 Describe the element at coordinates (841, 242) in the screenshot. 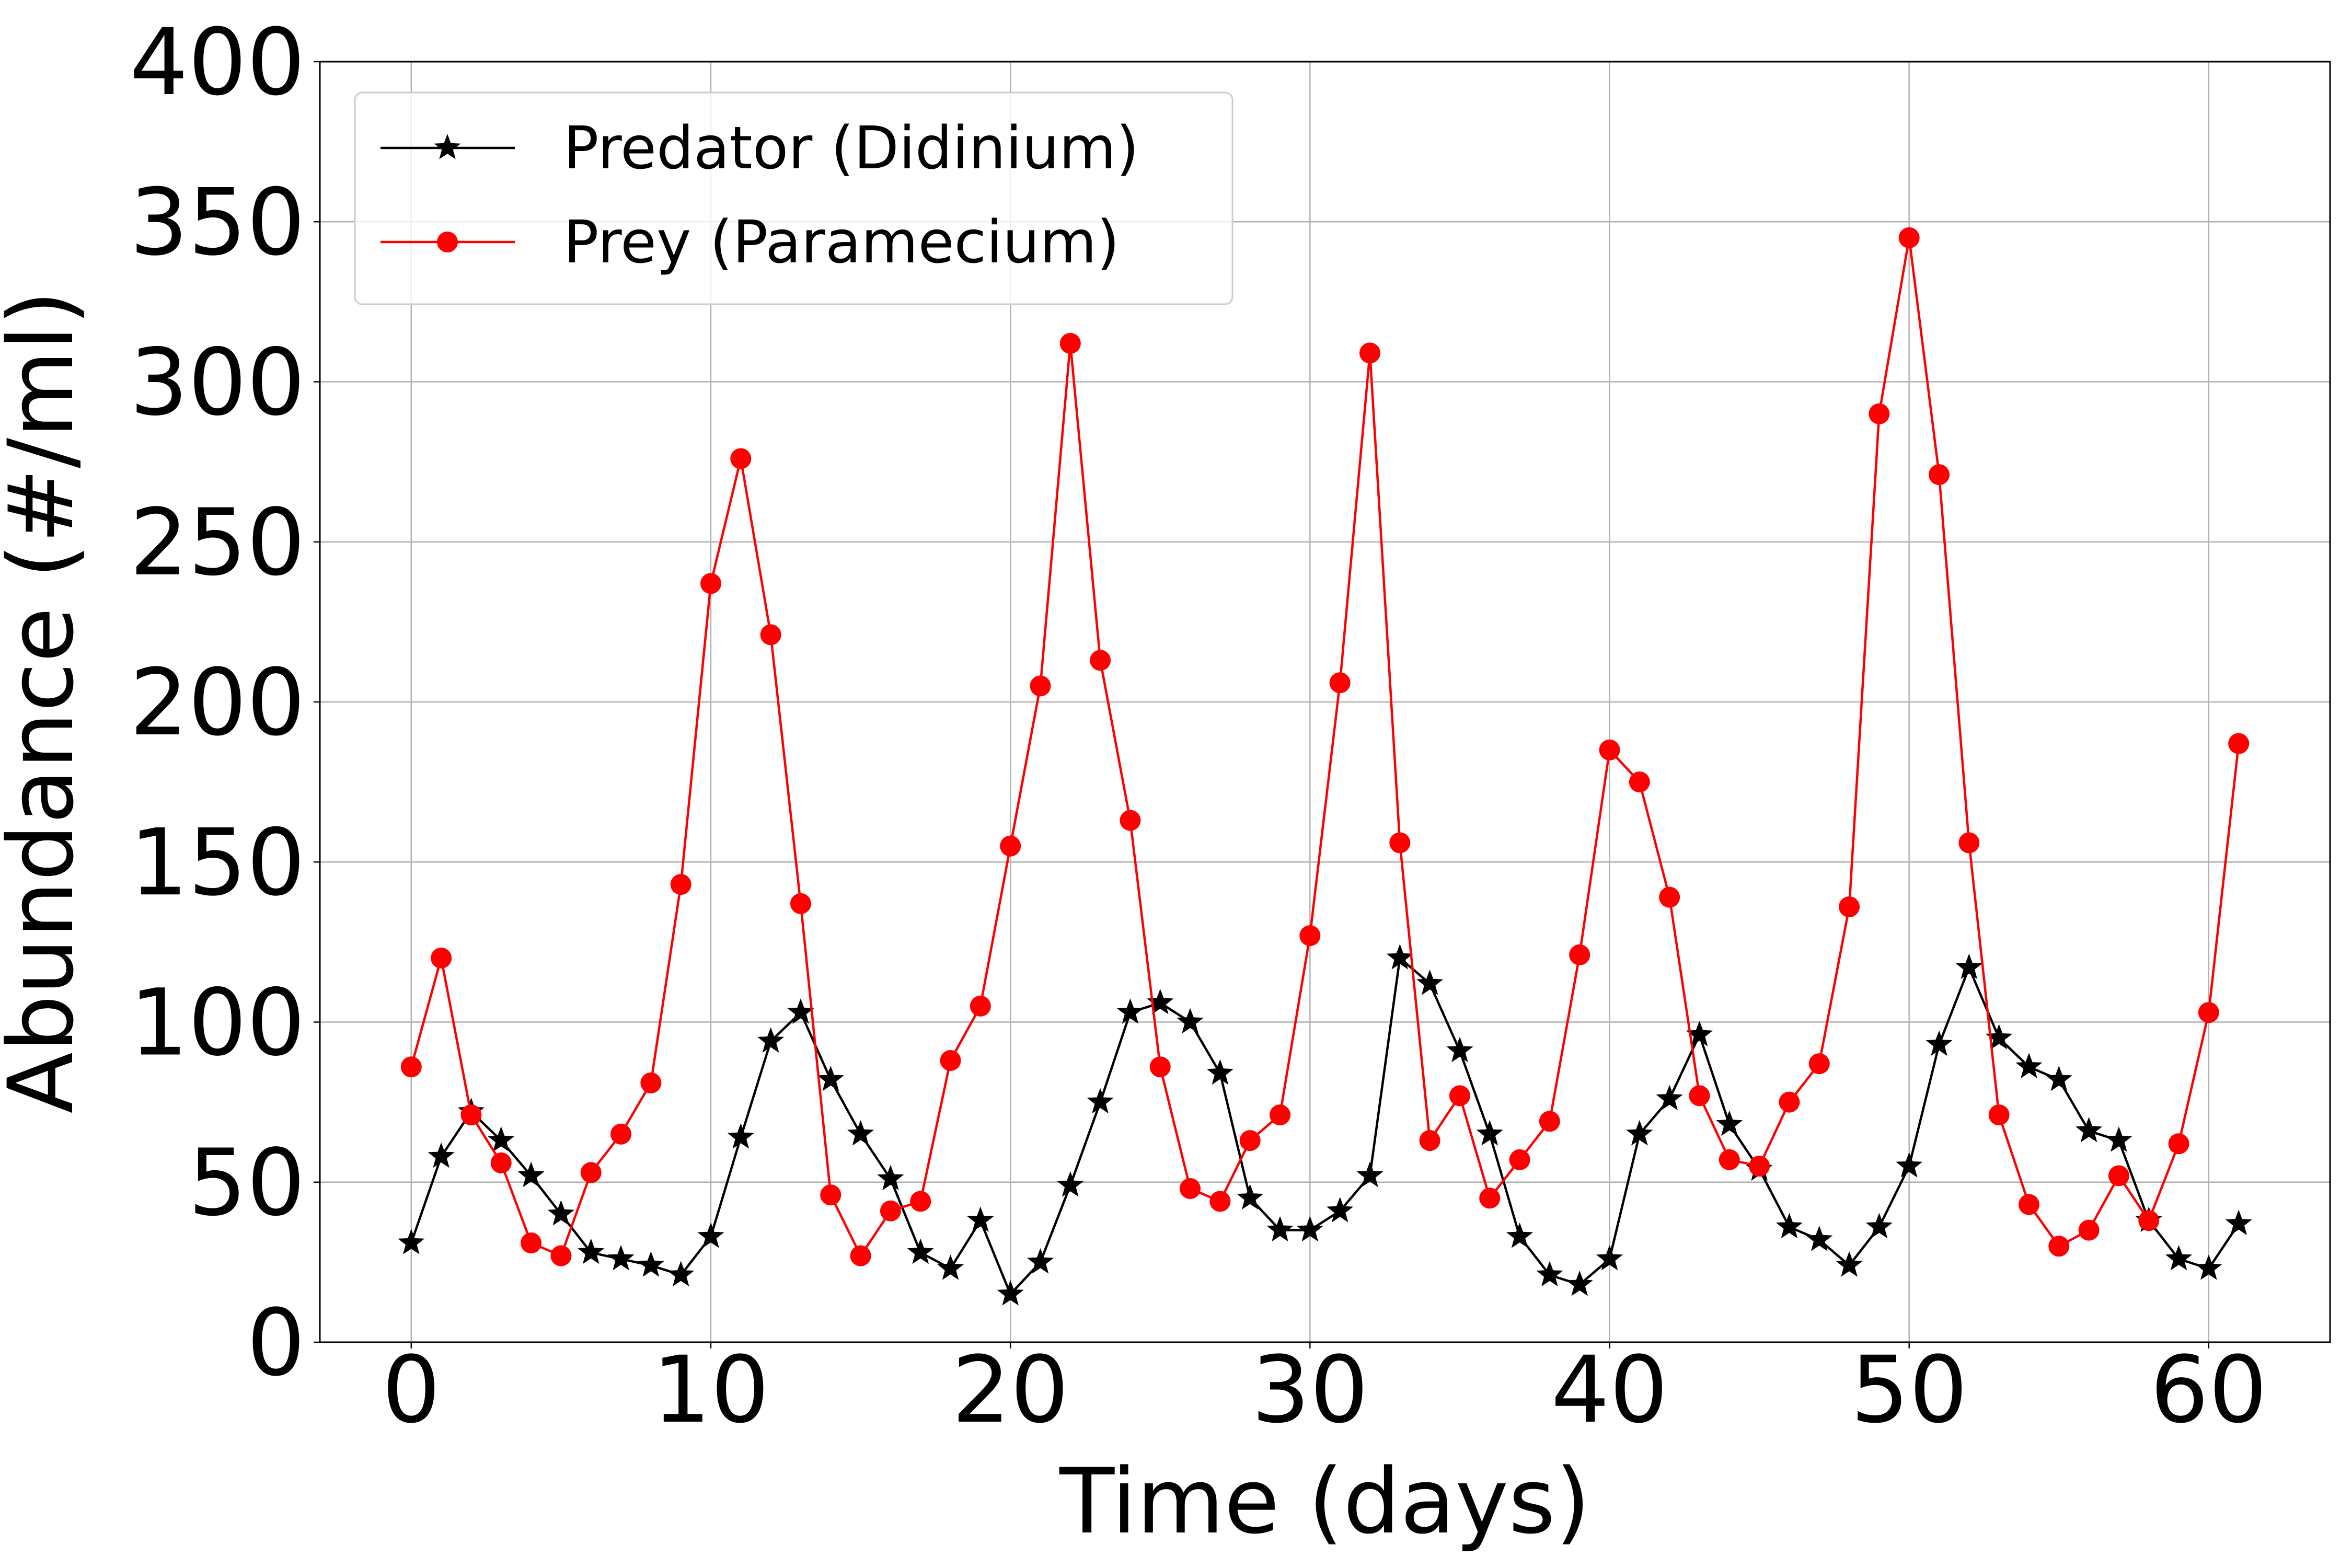

I see `legend-label: Prey (Paramecium)` at that location.